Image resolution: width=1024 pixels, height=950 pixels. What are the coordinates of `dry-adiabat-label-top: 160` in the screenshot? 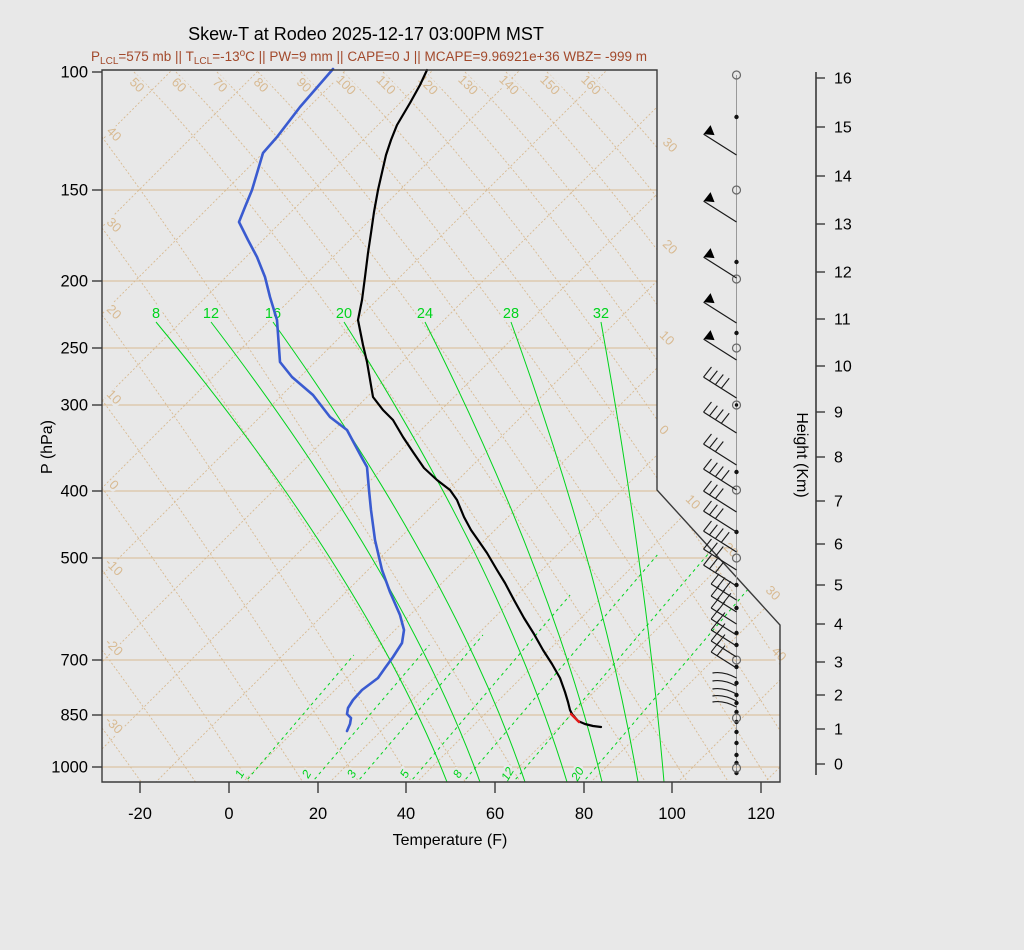 It's located at (591, 85).